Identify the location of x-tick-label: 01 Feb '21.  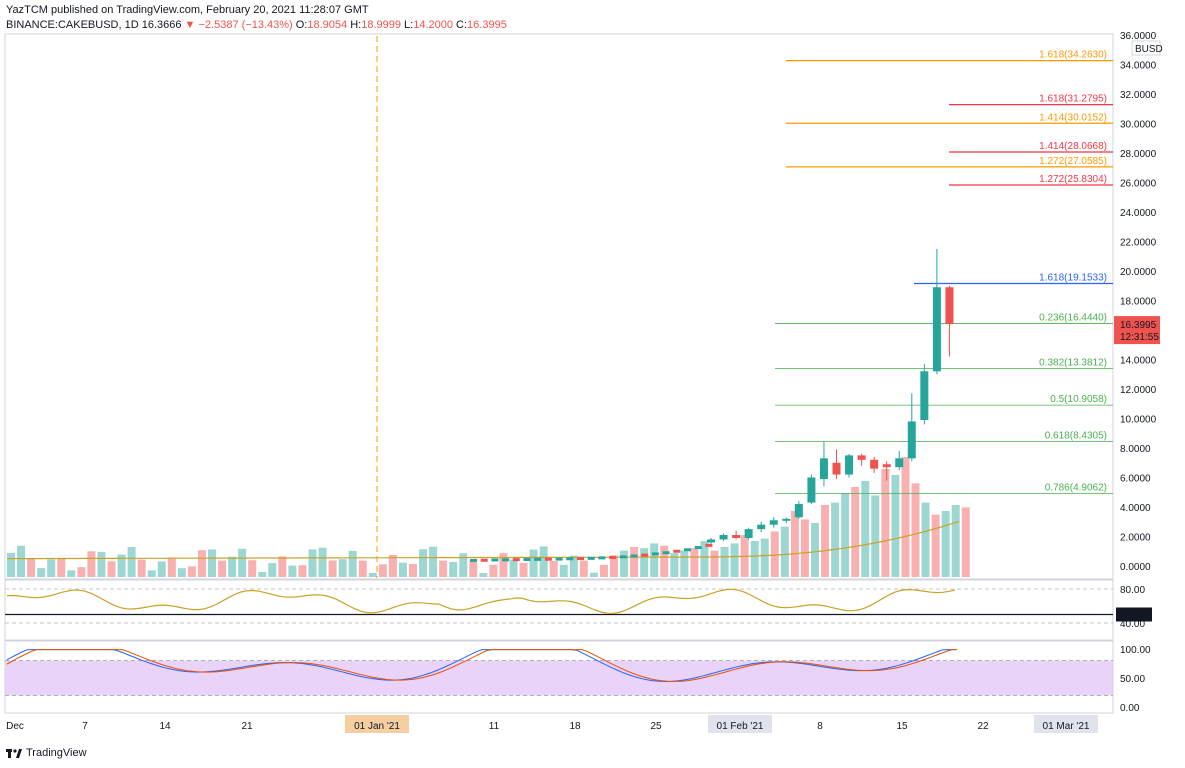
(740, 726).